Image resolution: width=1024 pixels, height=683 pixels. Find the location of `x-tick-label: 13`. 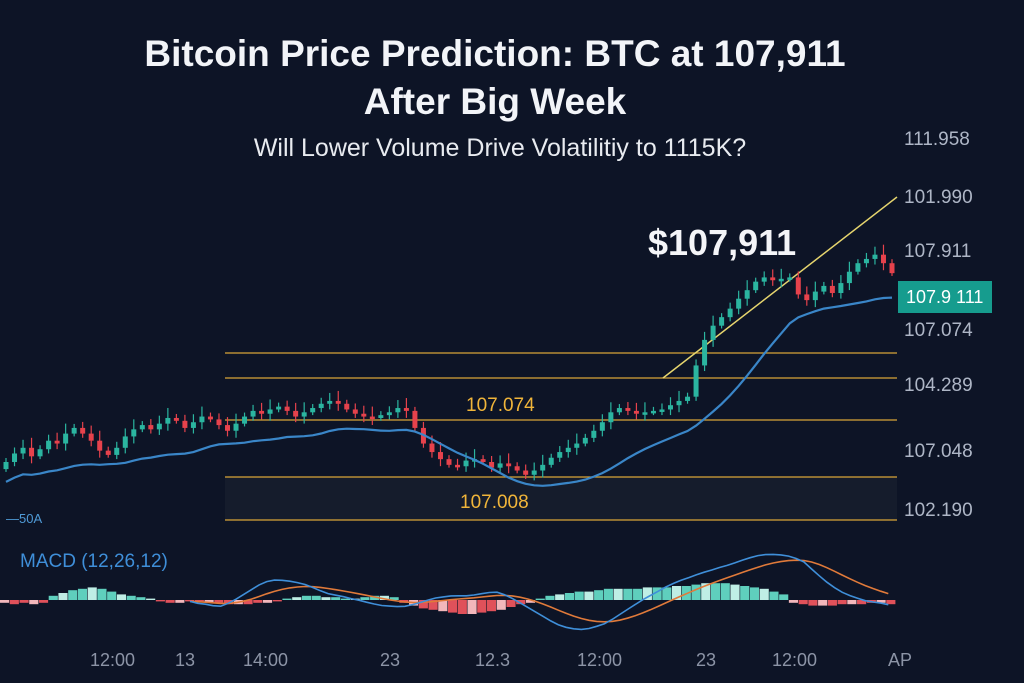

x-tick-label: 13 is located at coordinates (185, 660).